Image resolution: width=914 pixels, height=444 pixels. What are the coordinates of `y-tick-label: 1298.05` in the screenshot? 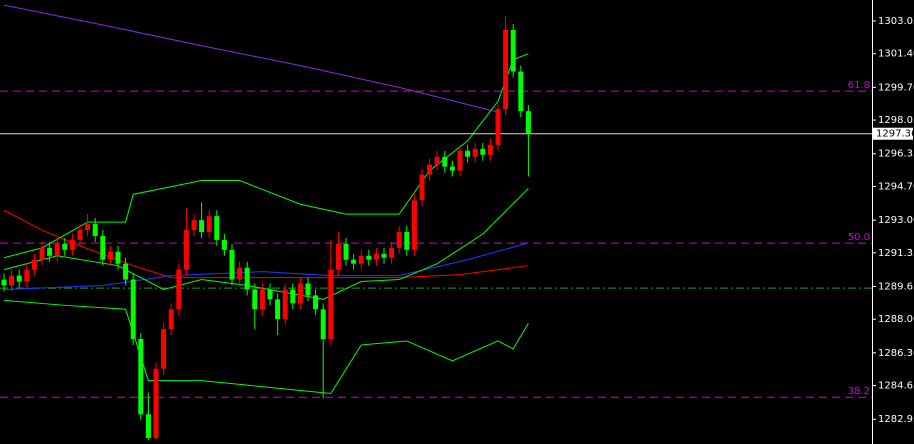 It's located at (896, 120).